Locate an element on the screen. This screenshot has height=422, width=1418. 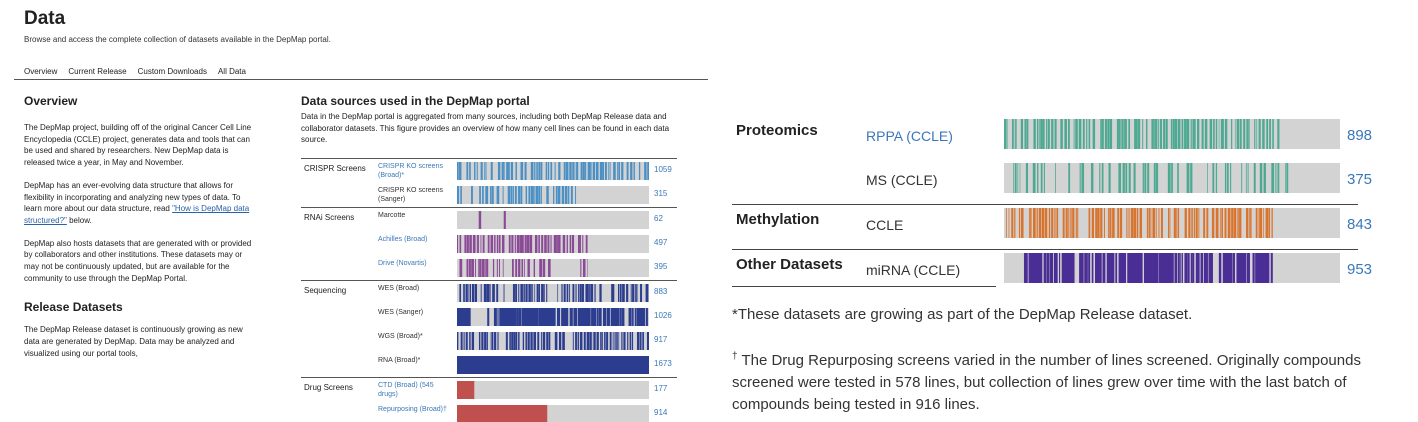
source-name: RPPA (CCLE) is located at coordinates (909, 136).